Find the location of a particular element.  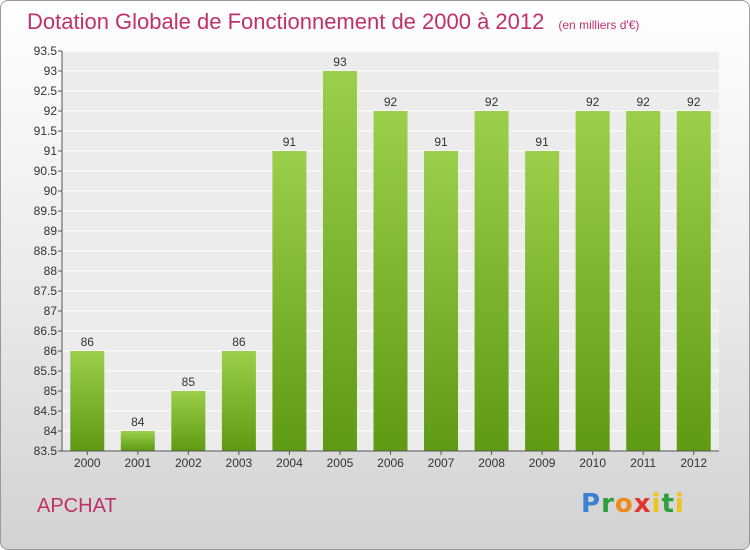

y-tick-label: 87.5 is located at coordinates (46, 291).